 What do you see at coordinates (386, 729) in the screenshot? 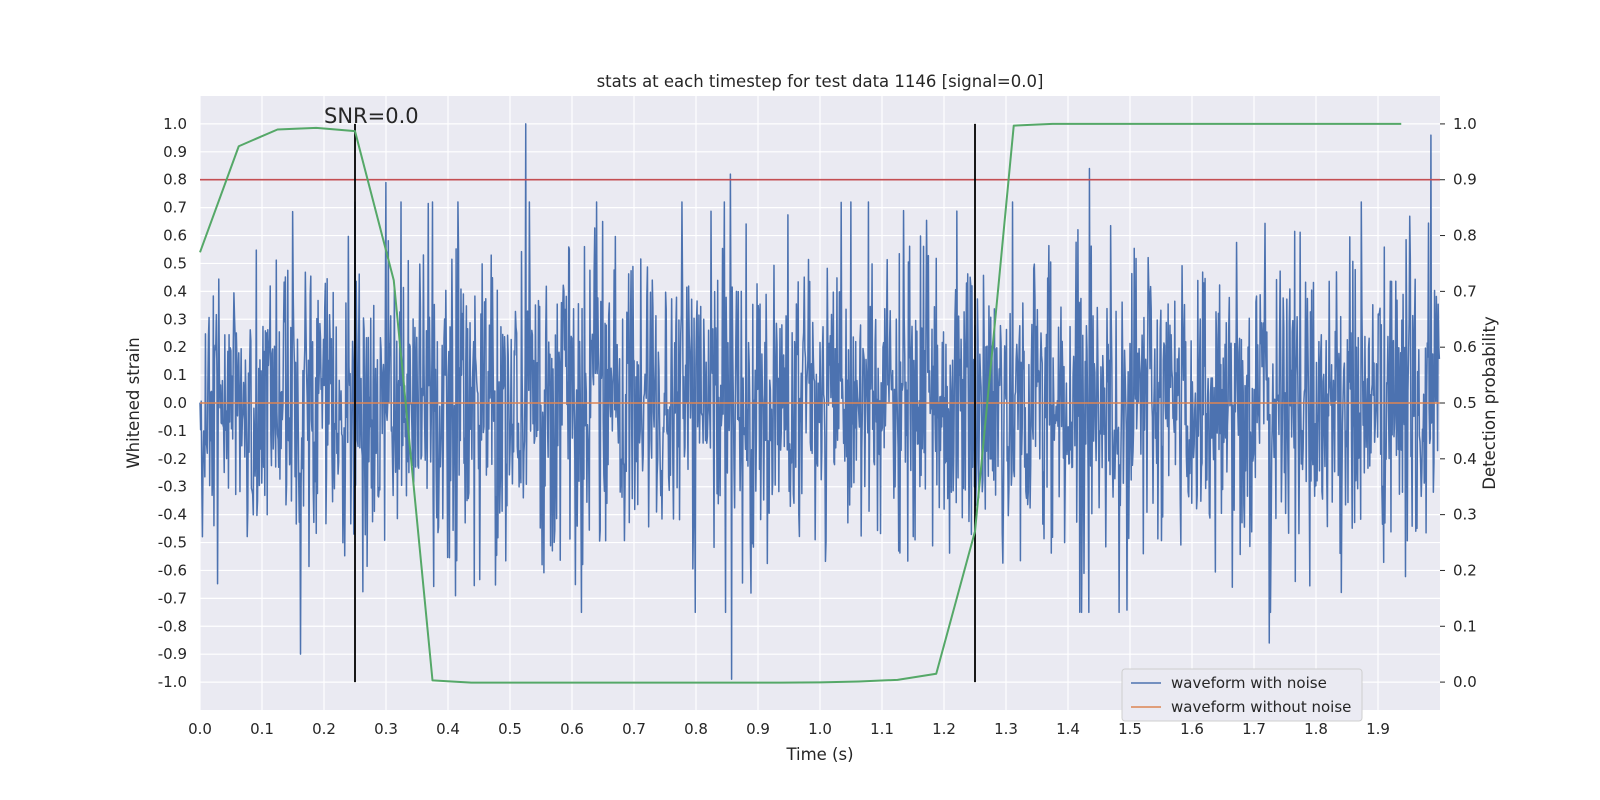
I see `x-tick-label: 0.3` at bounding box center [386, 729].